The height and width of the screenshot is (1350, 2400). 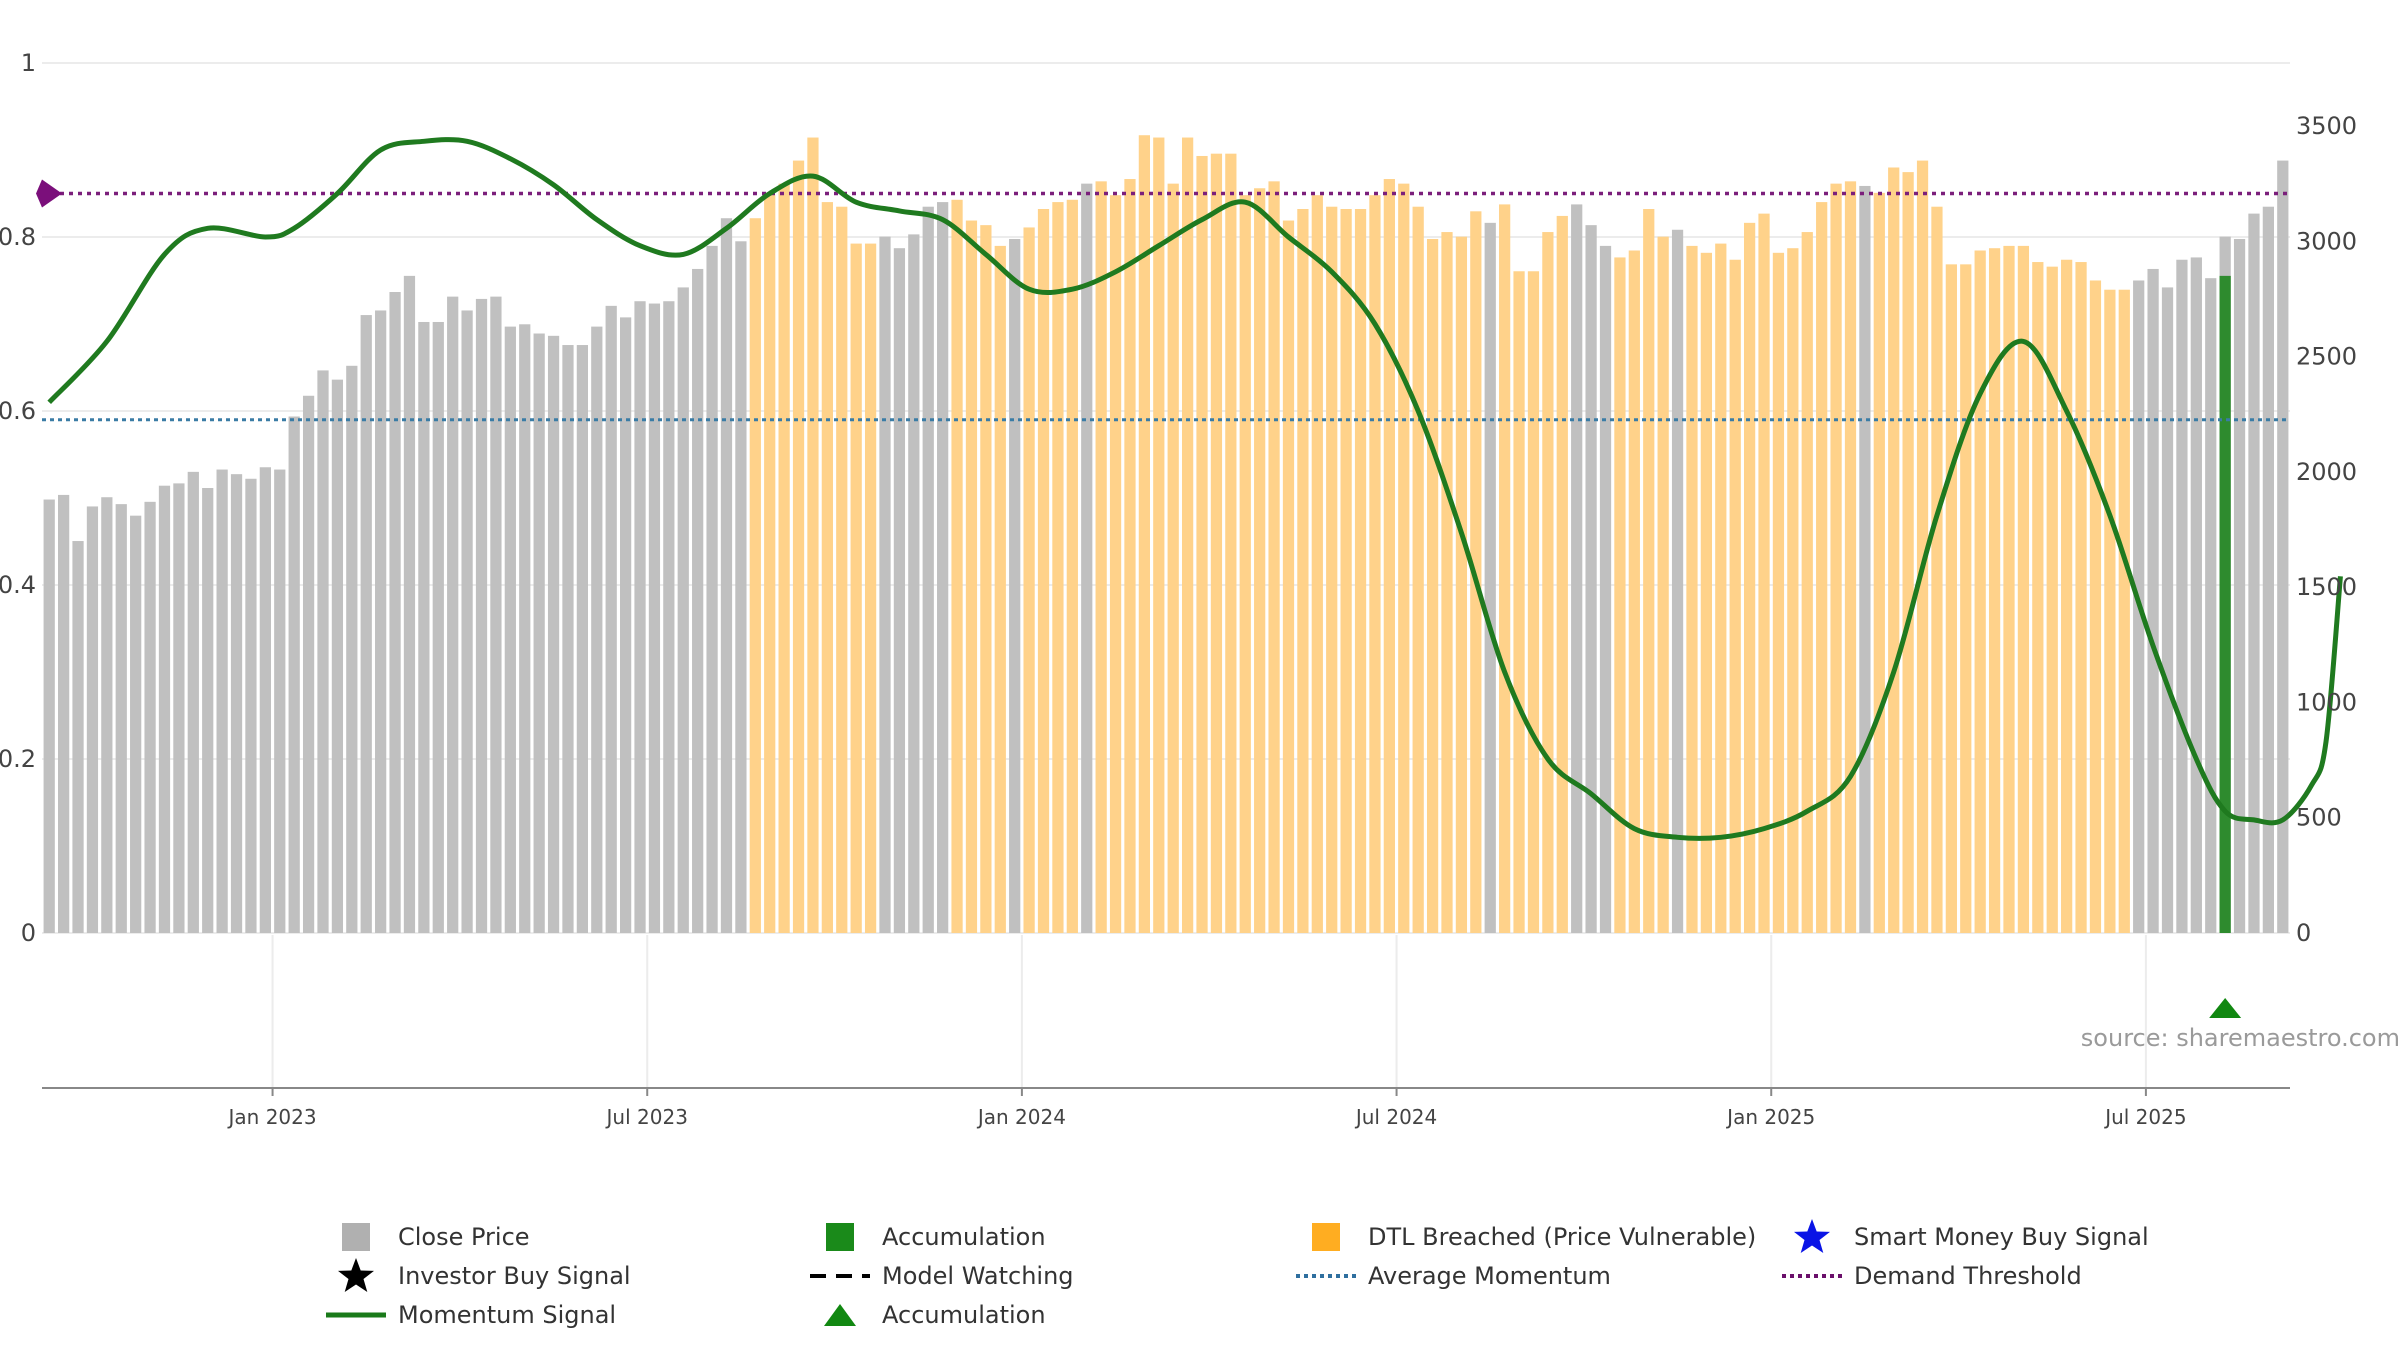 I want to click on signal-markers, so click(x=2225, y=1008).